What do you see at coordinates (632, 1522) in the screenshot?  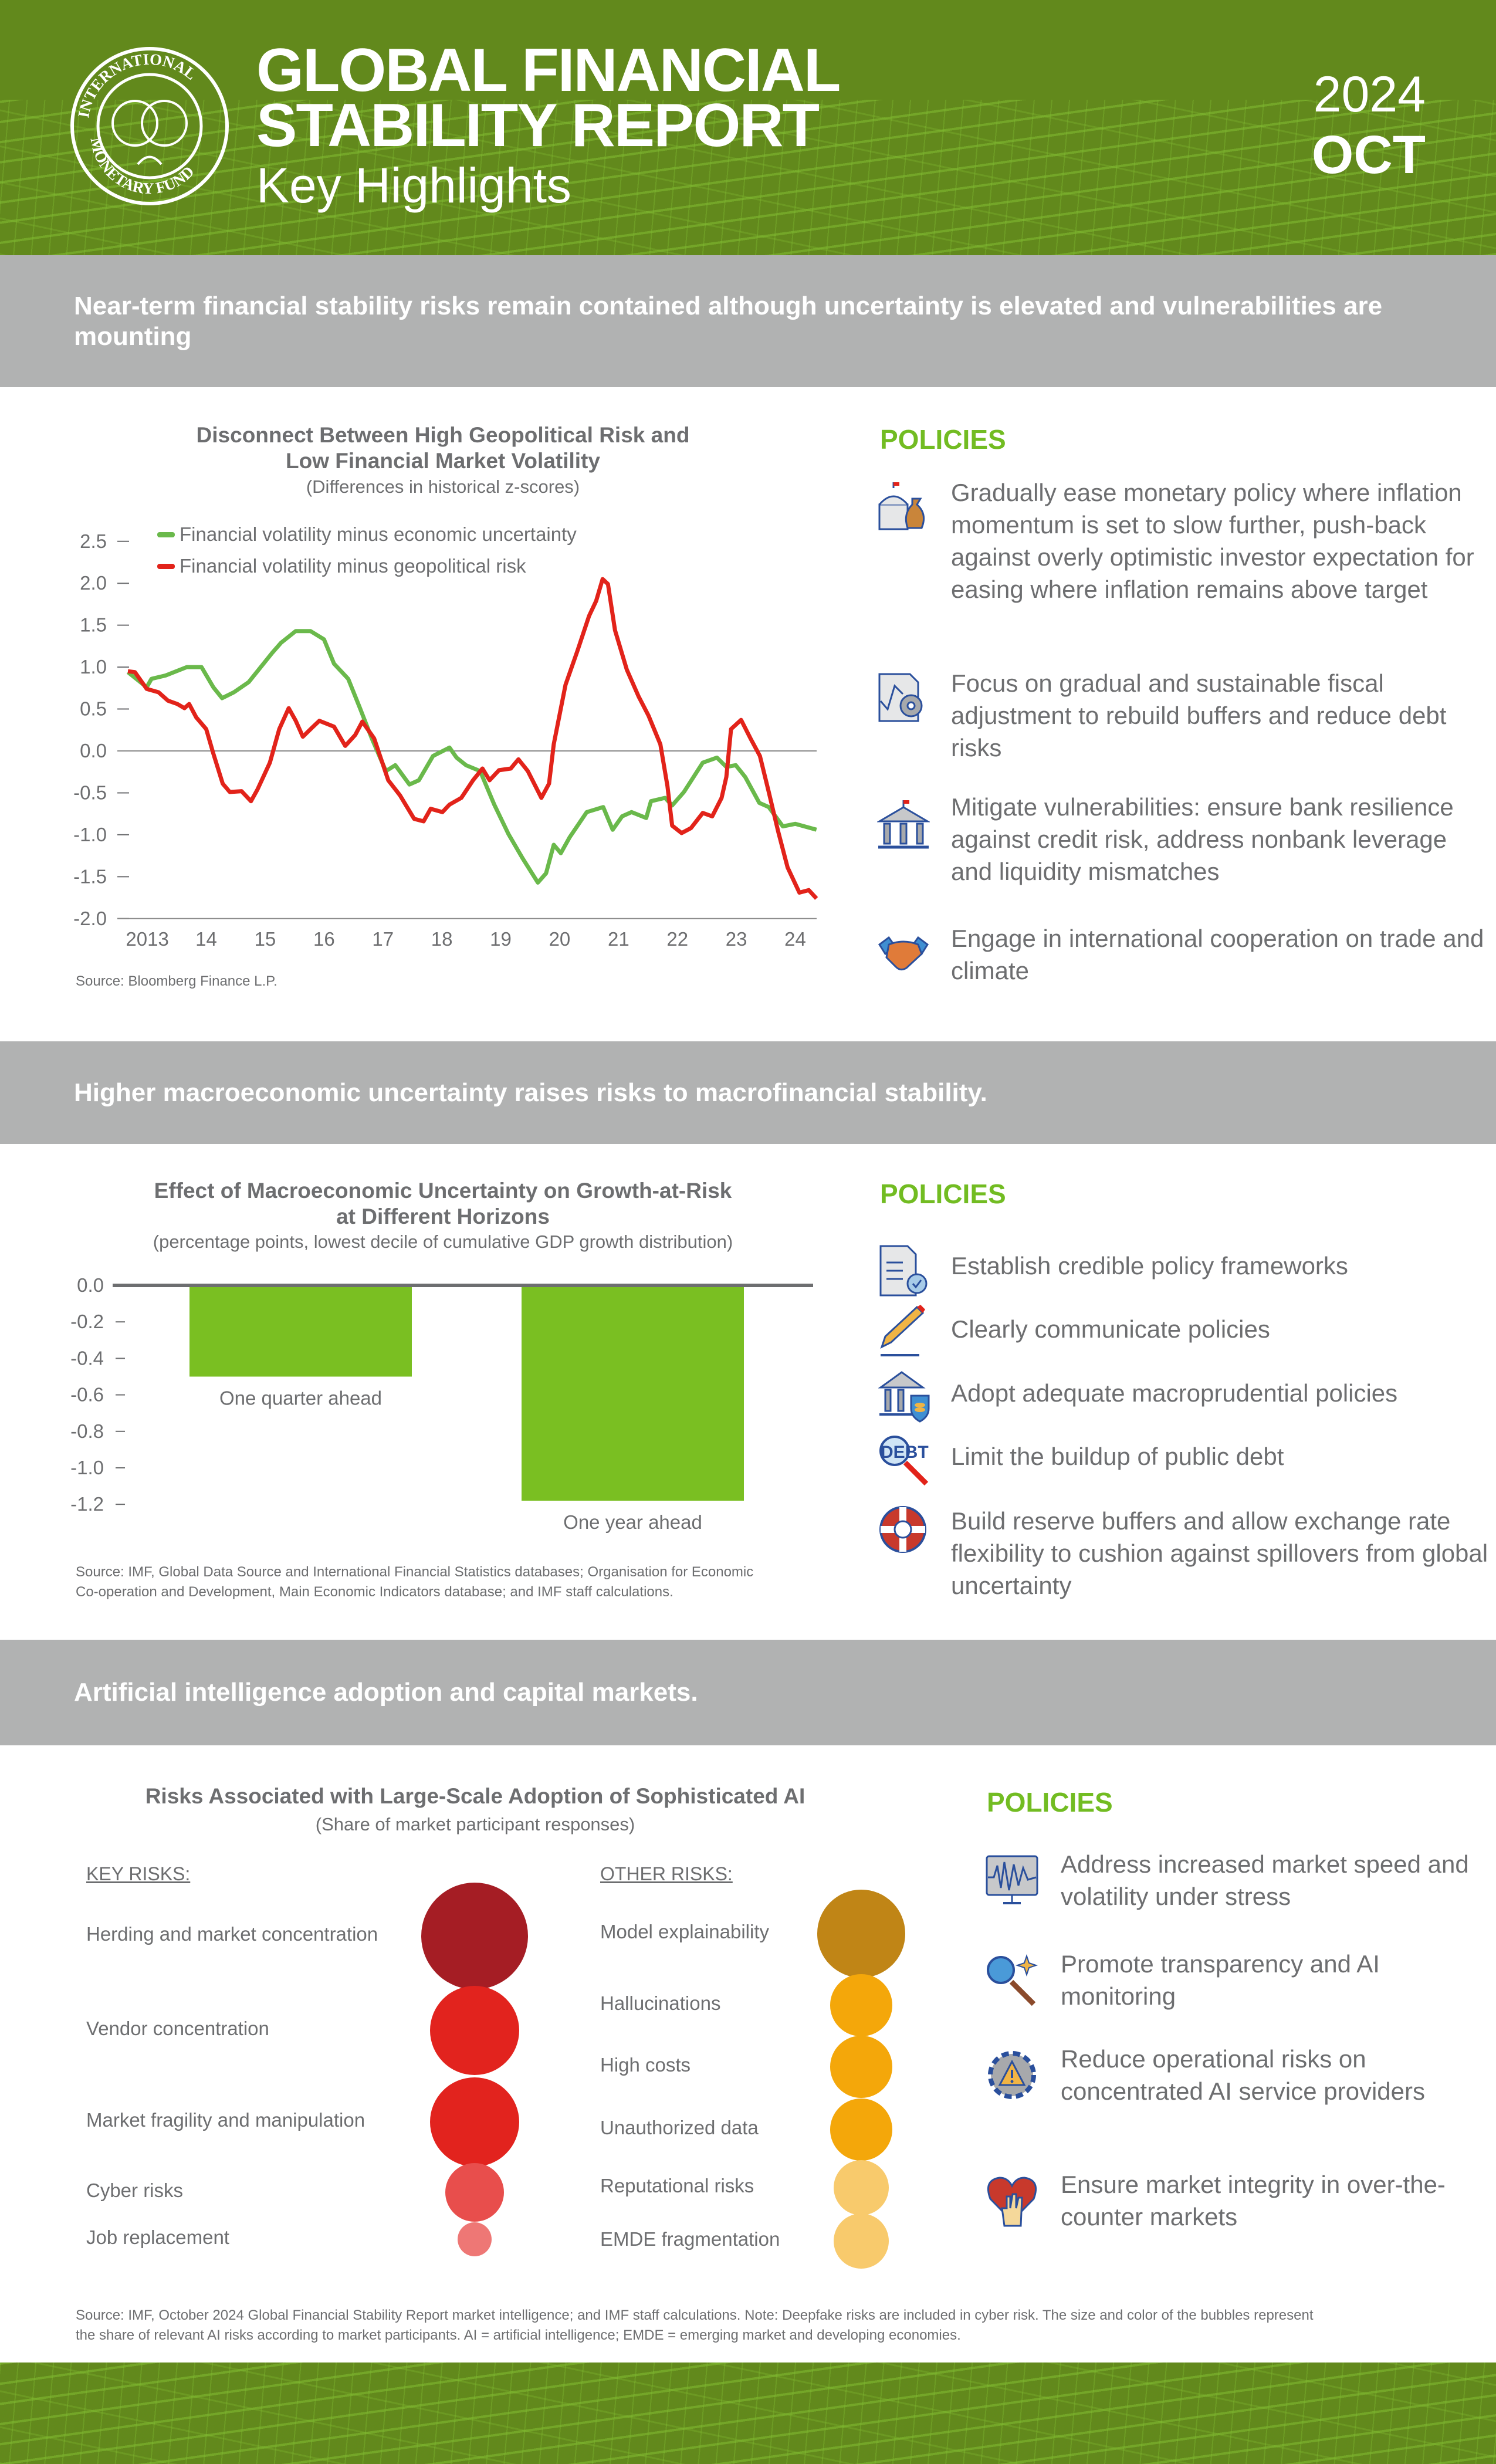 I see `bar-category-label: One year ahead` at bounding box center [632, 1522].